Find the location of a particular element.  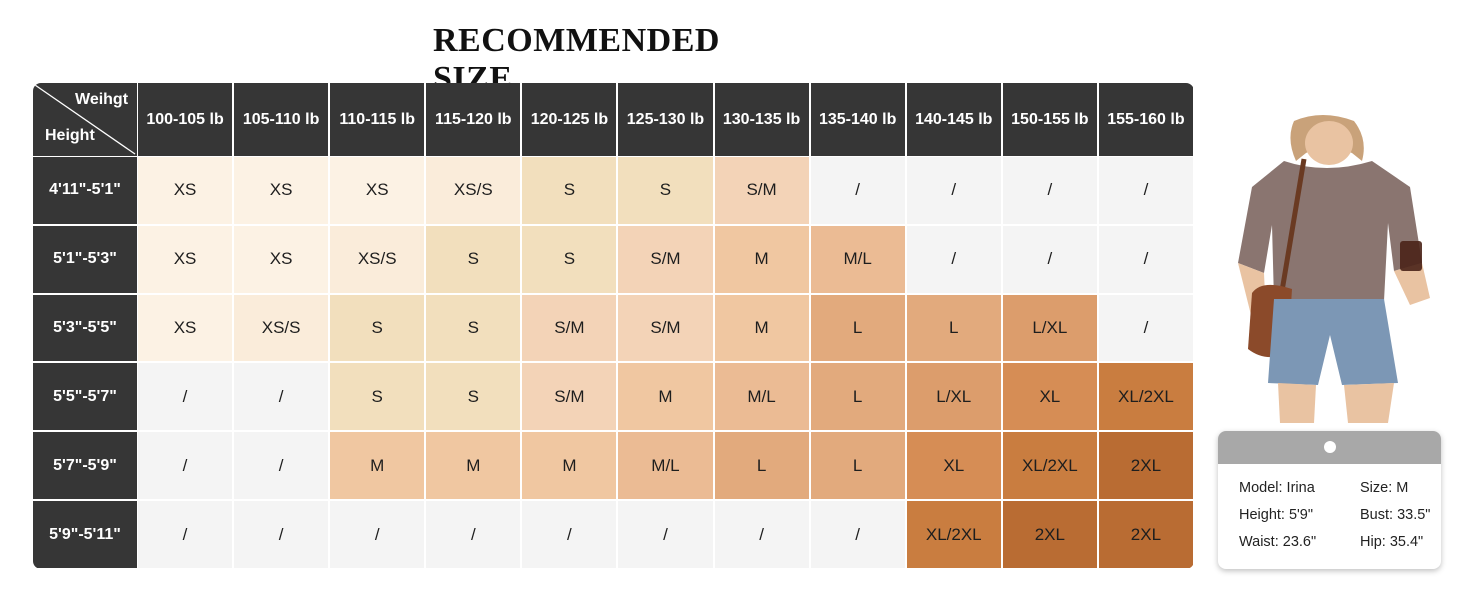

height-row-label: 5'5"-5'7" is located at coordinates (85, 397).